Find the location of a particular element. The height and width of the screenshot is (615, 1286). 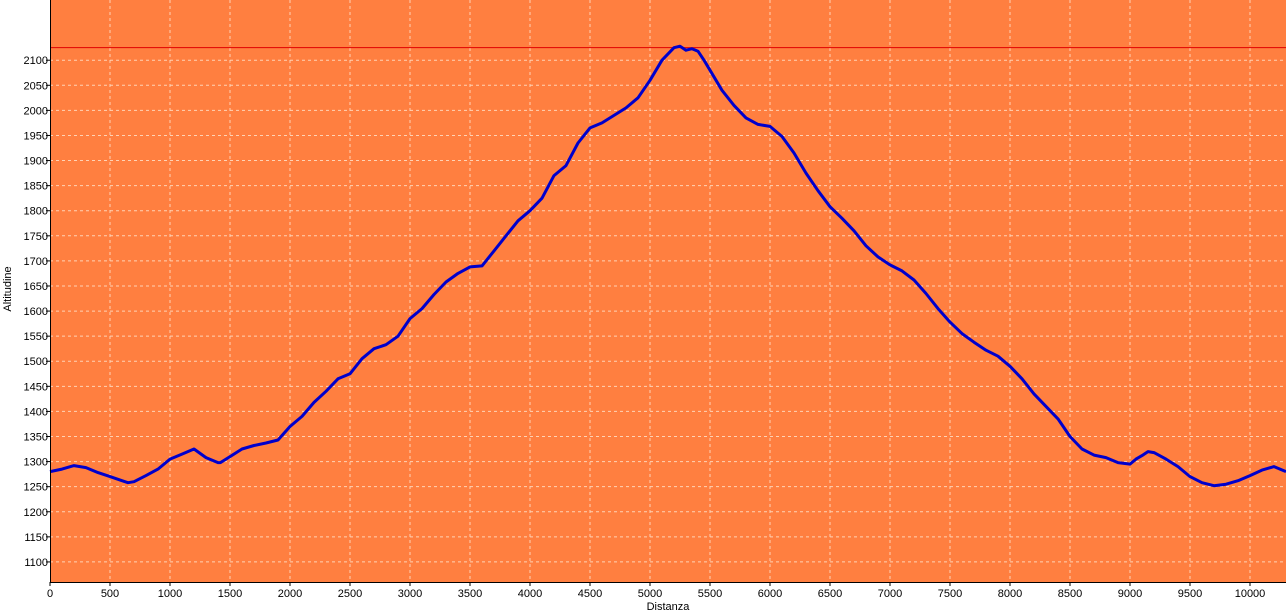

y-axis-label: Altitudine is located at coordinates (8, 288).